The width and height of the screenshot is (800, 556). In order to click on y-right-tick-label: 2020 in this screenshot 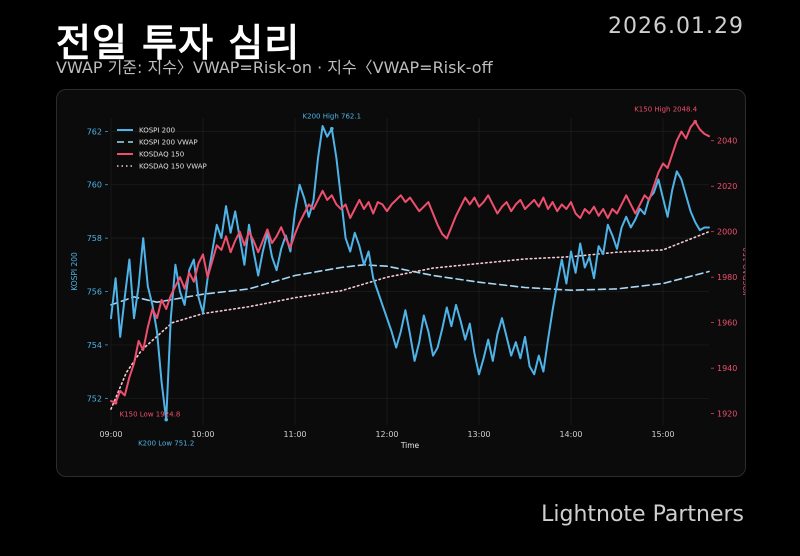, I will do `click(727, 186)`.